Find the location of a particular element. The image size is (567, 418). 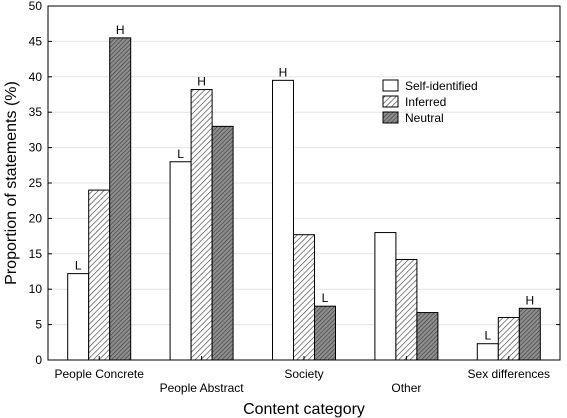

y-tick-label: 30 is located at coordinates (36, 148).